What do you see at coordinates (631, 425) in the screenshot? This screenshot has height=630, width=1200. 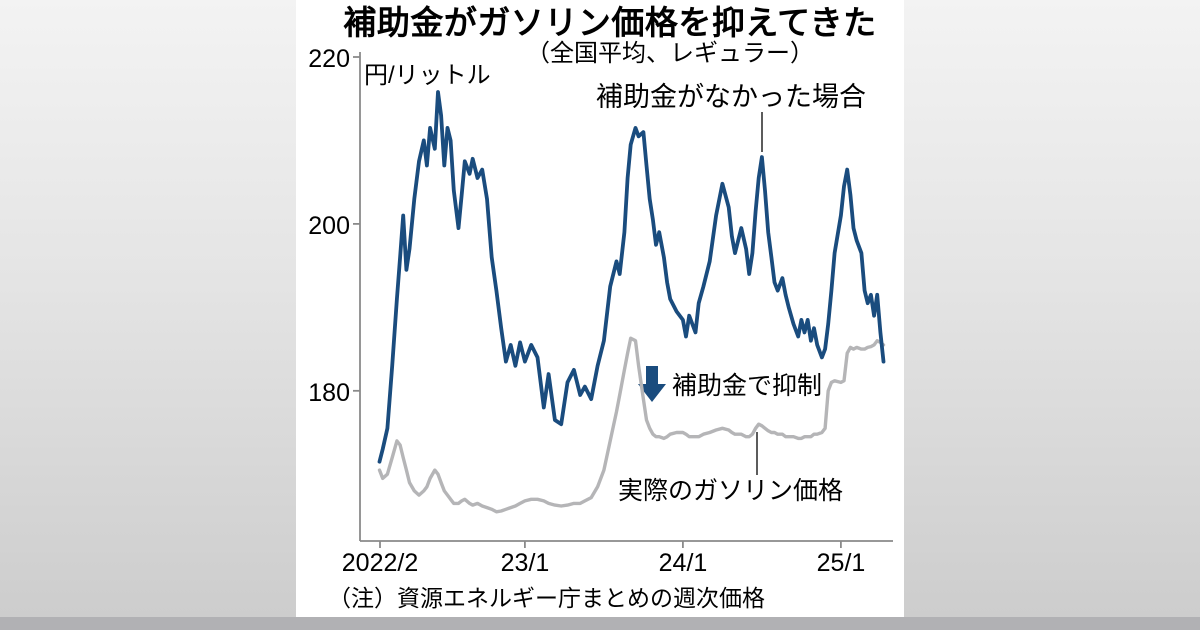 I see `line-actual-price` at bounding box center [631, 425].